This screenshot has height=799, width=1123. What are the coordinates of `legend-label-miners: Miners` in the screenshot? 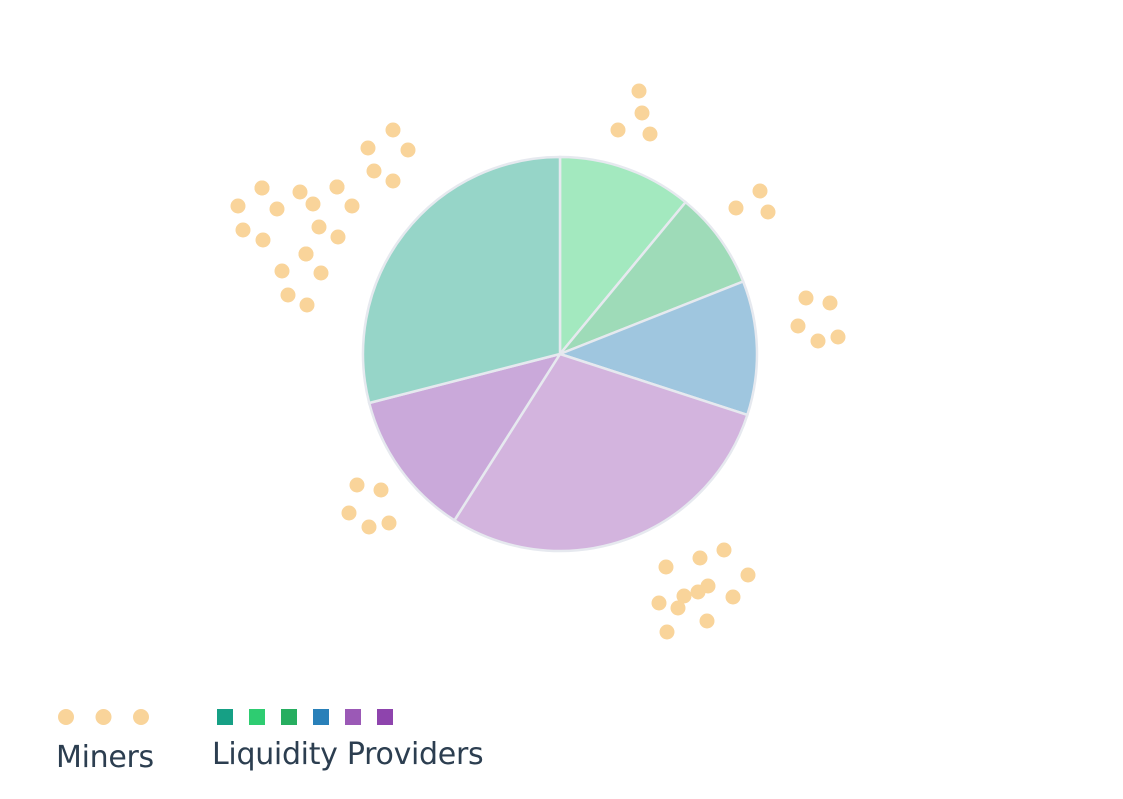 It's located at (105, 757).